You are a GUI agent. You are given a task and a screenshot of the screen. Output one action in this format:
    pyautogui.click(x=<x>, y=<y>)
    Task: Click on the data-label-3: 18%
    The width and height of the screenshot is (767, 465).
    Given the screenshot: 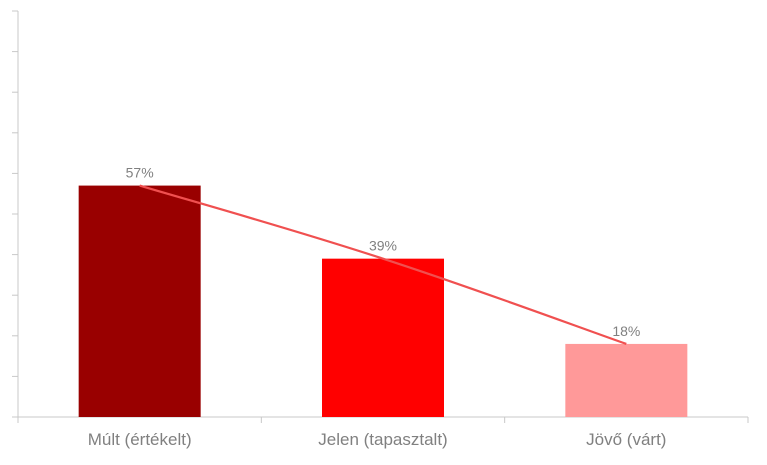 What is the action you would take?
    pyautogui.click(x=626, y=331)
    